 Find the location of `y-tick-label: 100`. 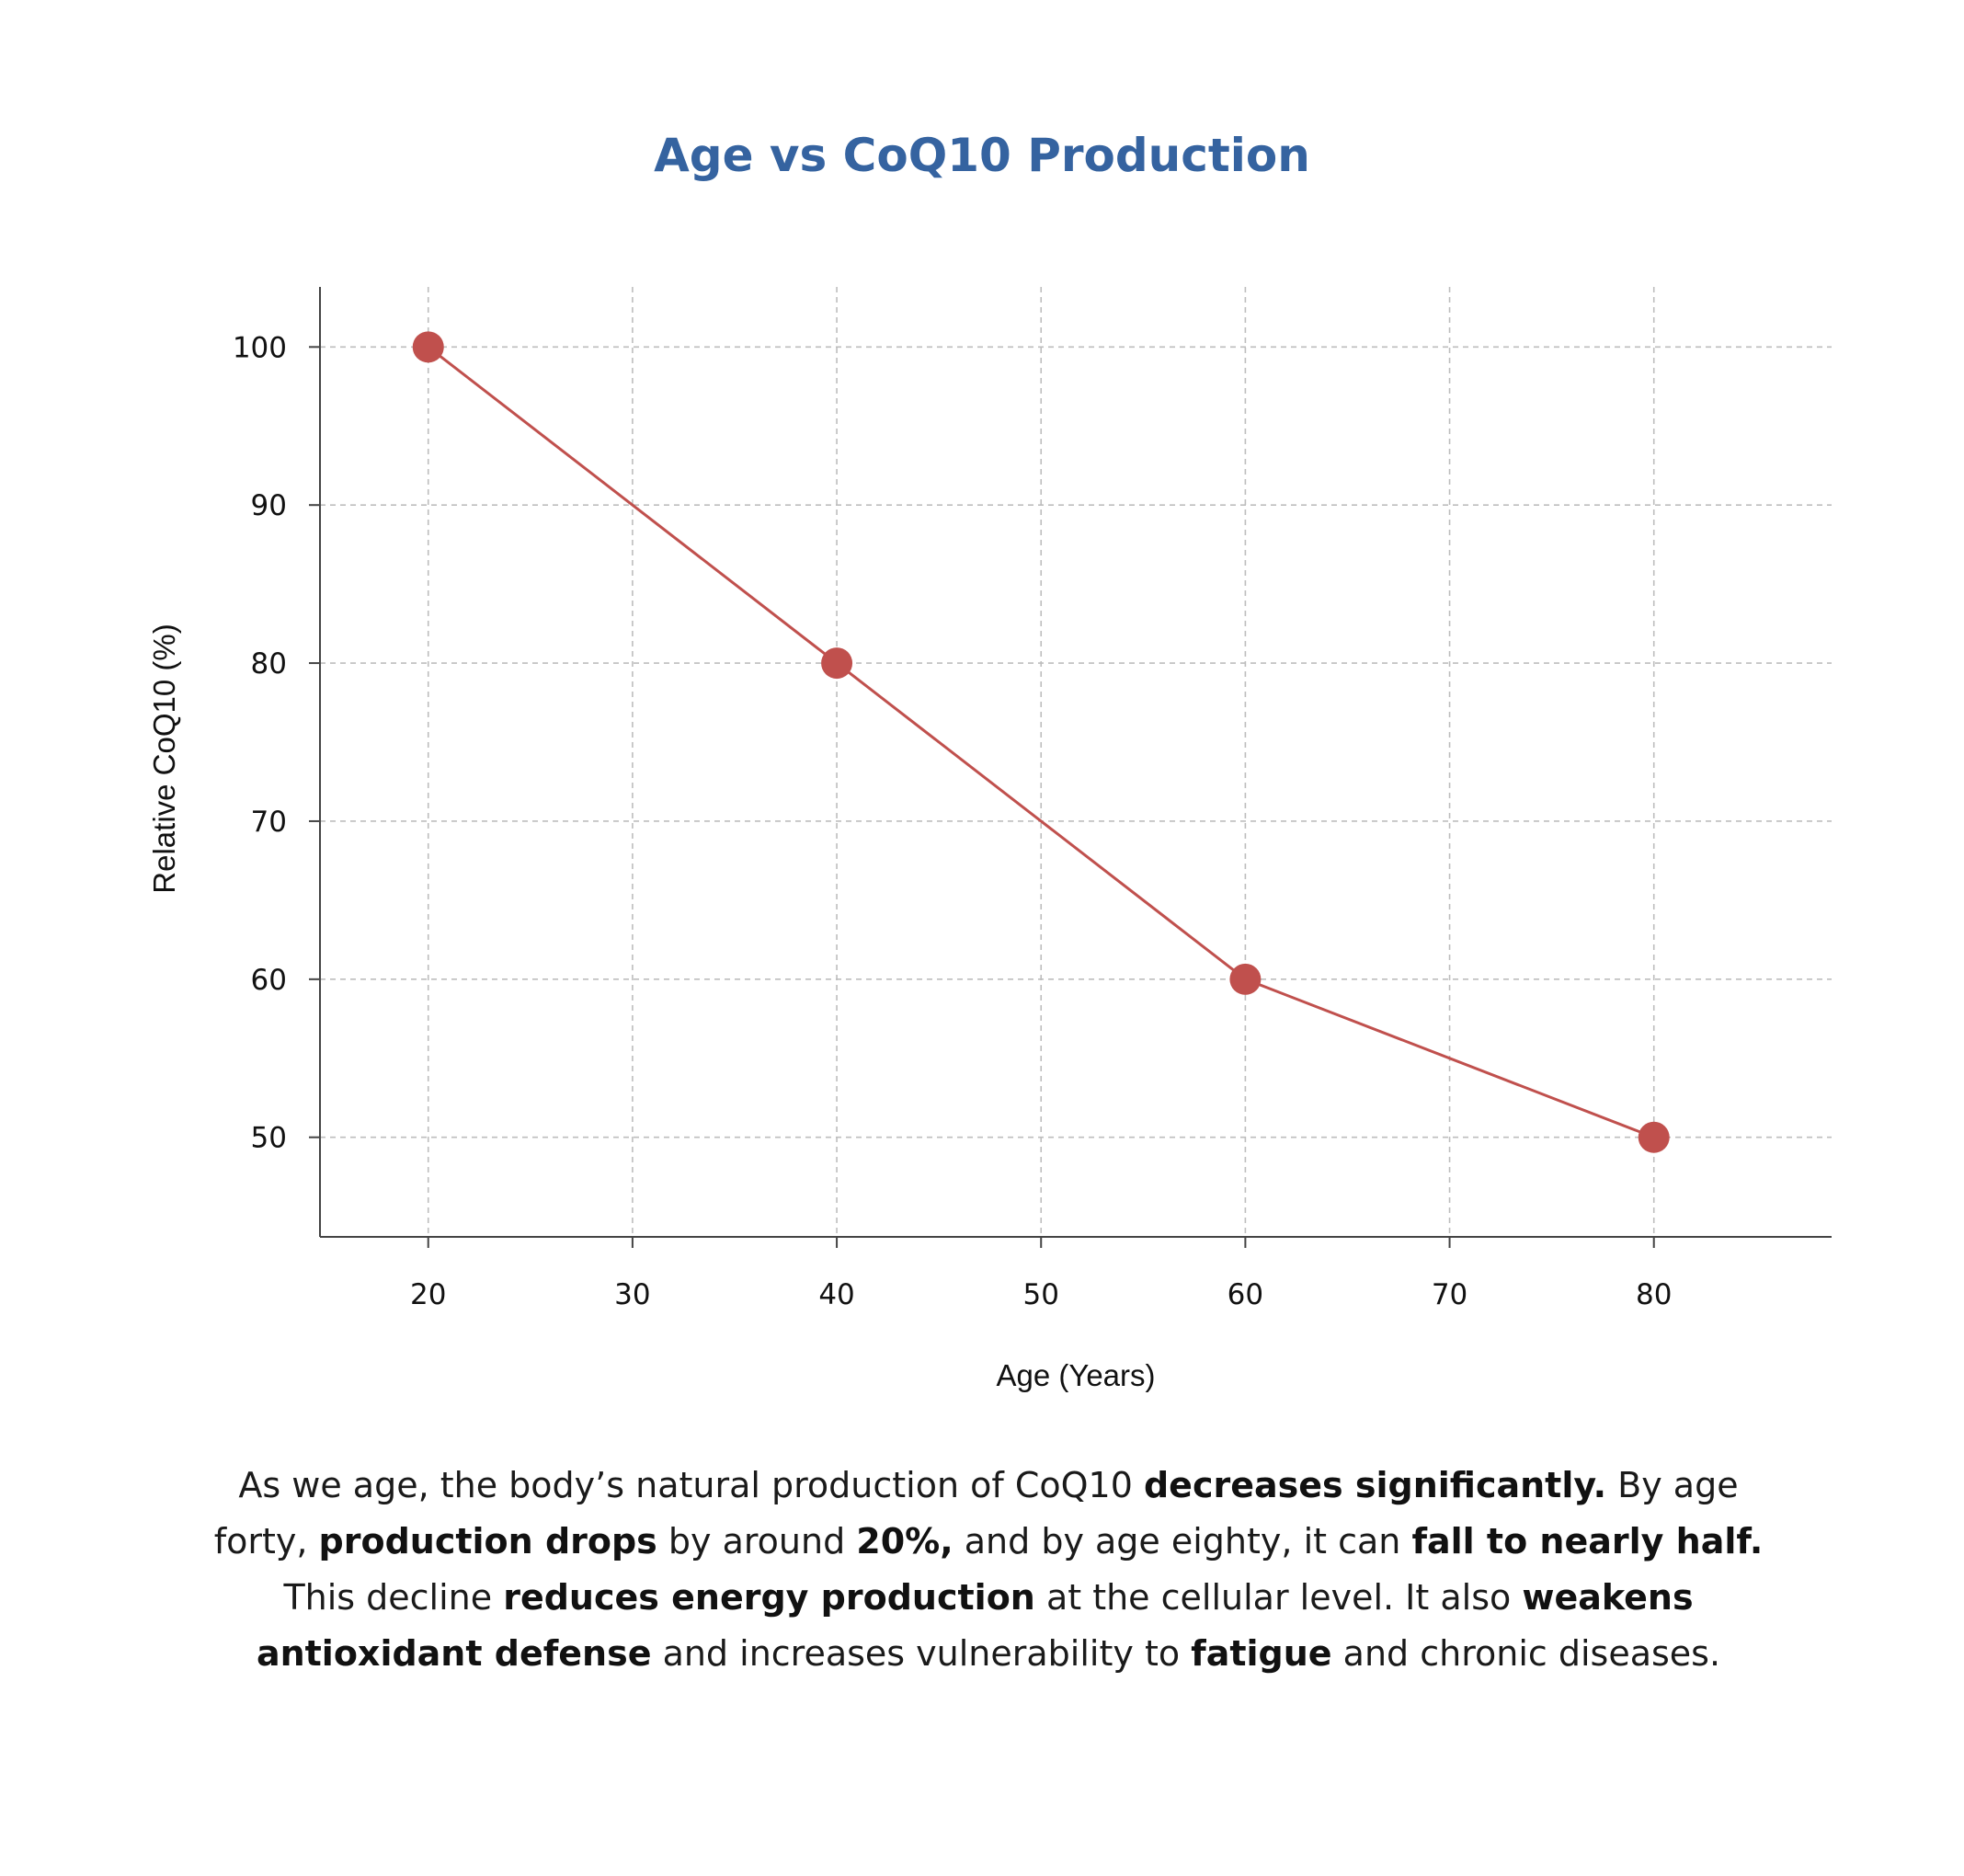

y-tick-label: 100 is located at coordinates (260, 347).